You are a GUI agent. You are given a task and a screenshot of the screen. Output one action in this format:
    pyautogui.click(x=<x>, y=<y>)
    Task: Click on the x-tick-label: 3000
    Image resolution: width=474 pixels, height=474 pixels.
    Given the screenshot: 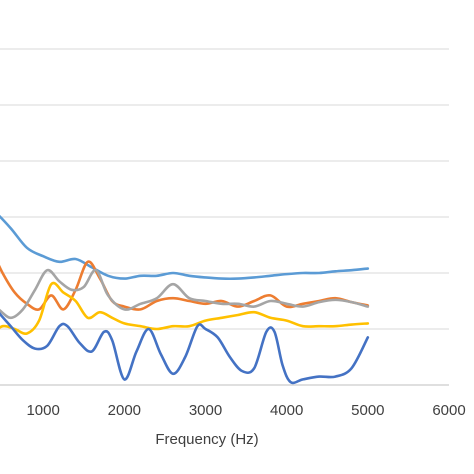 What is the action you would take?
    pyautogui.click(x=205, y=410)
    